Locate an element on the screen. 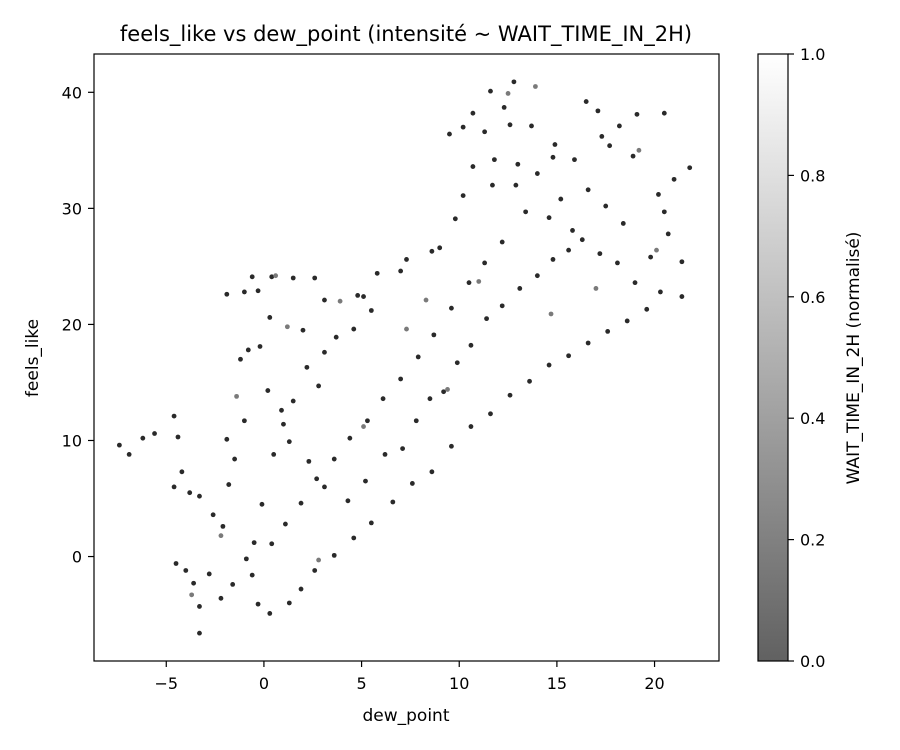  x-tick-label: 5 is located at coordinates (361, 683).